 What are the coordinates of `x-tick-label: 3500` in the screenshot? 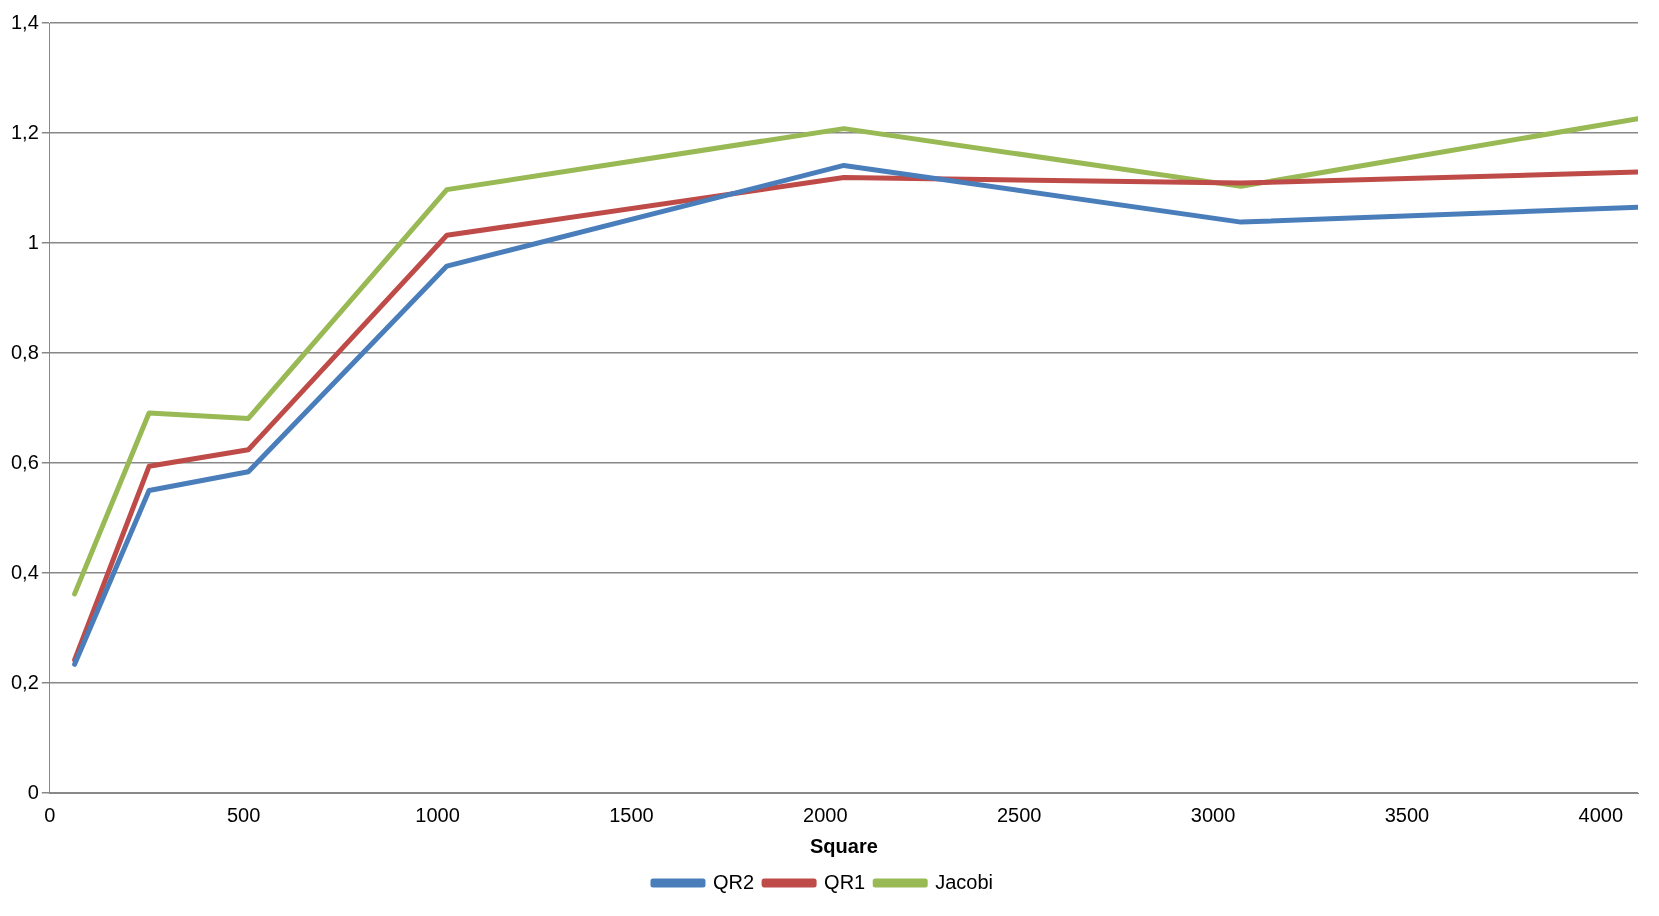 It's located at (1407, 814).